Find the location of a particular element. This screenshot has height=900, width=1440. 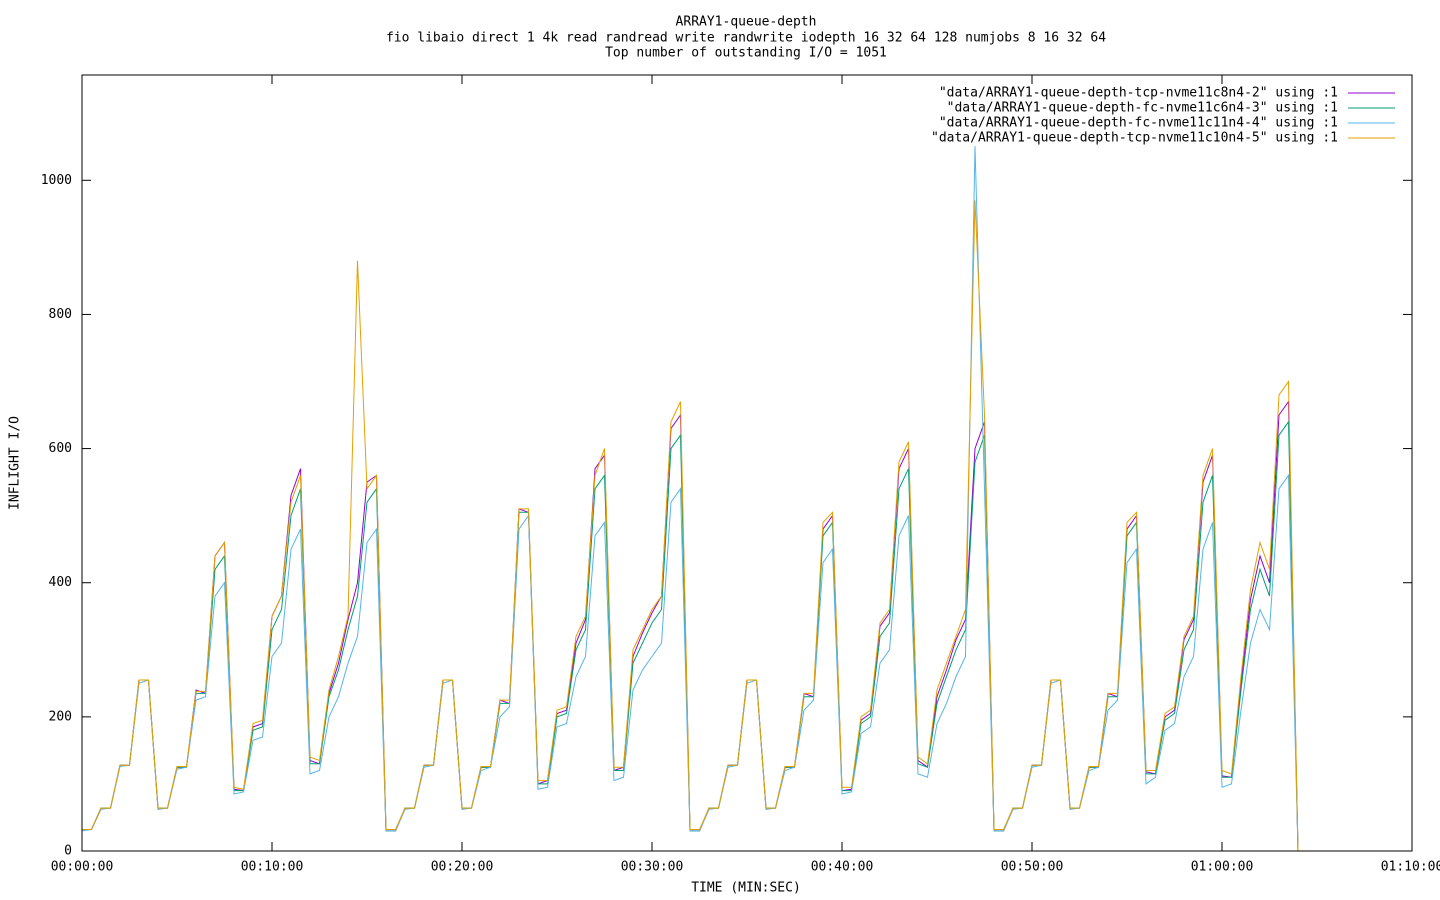

y-tick-label: 1000 is located at coordinates (56, 180).